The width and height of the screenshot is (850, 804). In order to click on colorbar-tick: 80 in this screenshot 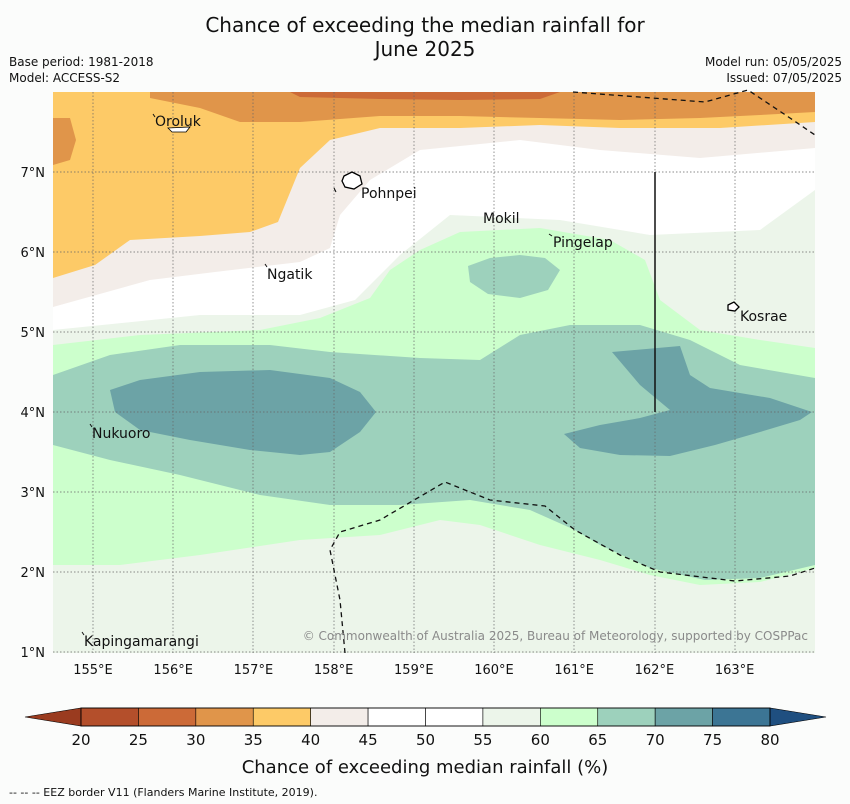, I will do `click(769, 740)`.